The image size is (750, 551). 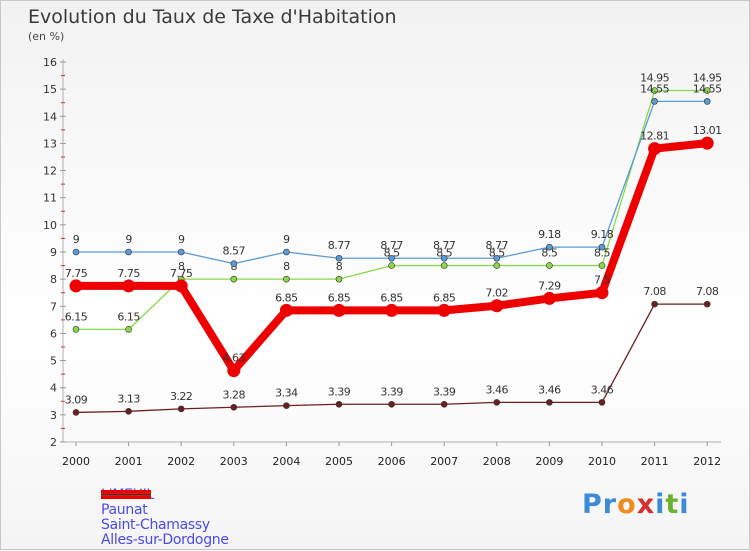 What do you see at coordinates (53, 252) in the screenshot?
I see `y-tick-label: 9` at bounding box center [53, 252].